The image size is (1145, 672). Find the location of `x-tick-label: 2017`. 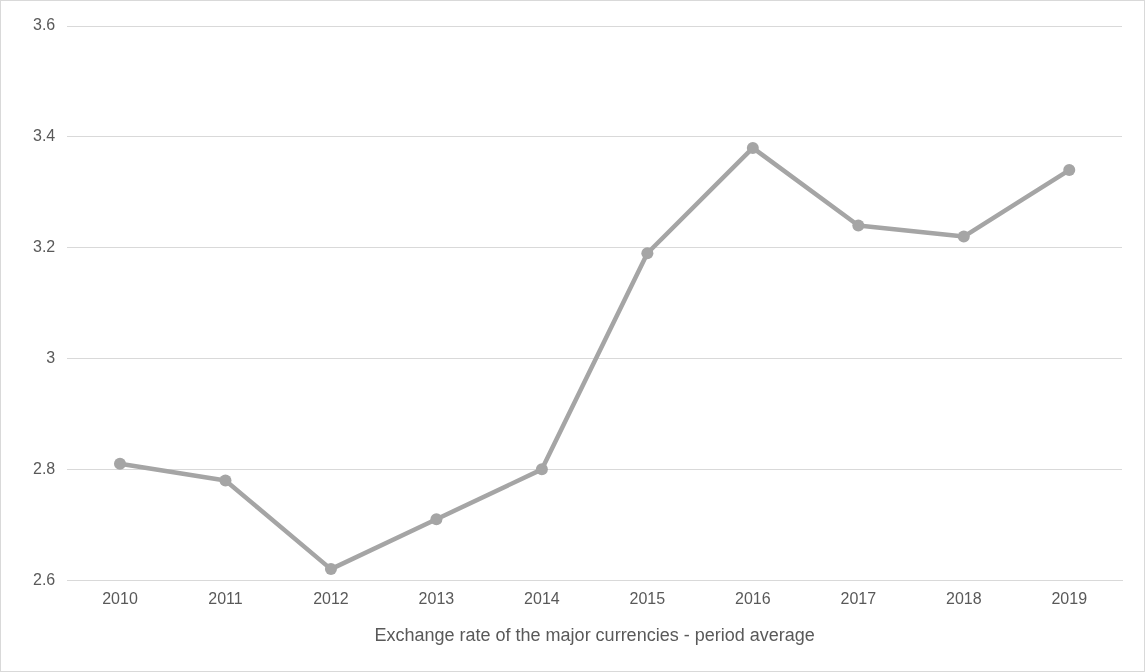

x-tick-label: 2017 is located at coordinates (858, 599).